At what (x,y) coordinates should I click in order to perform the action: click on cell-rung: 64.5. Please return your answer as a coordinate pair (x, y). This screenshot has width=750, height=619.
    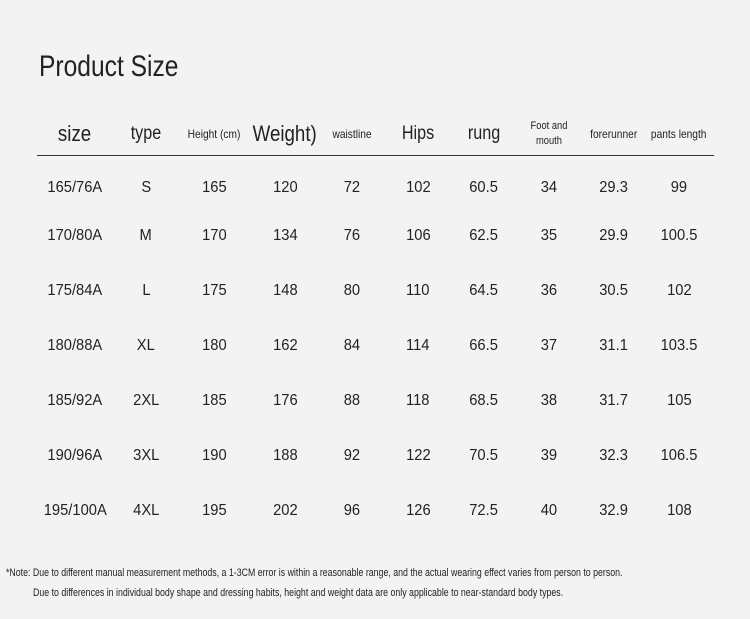
    Looking at the image, I should click on (484, 290).